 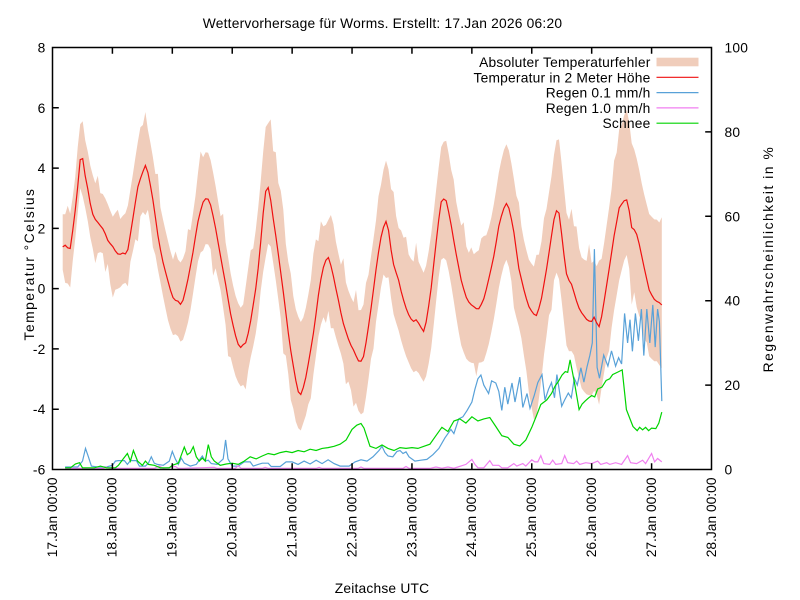 I want to click on svg-text: -6, so click(x=39, y=470).